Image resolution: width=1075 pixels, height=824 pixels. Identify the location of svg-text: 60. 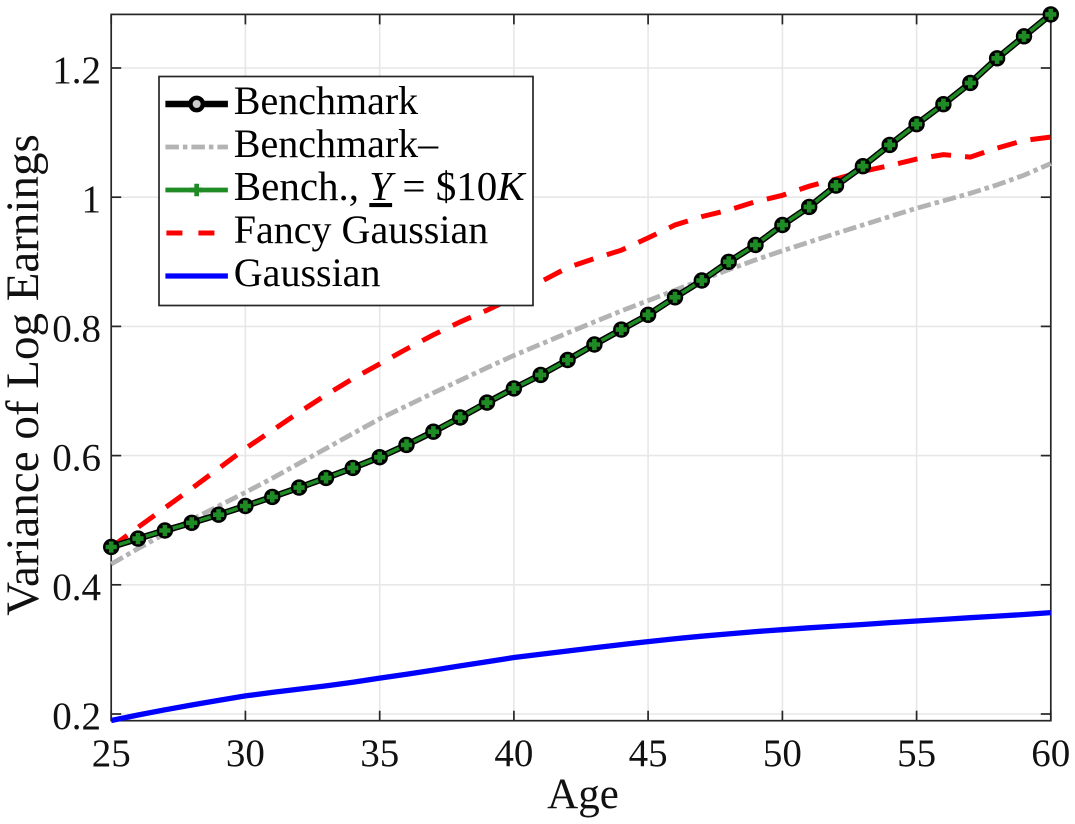
(1050, 753).